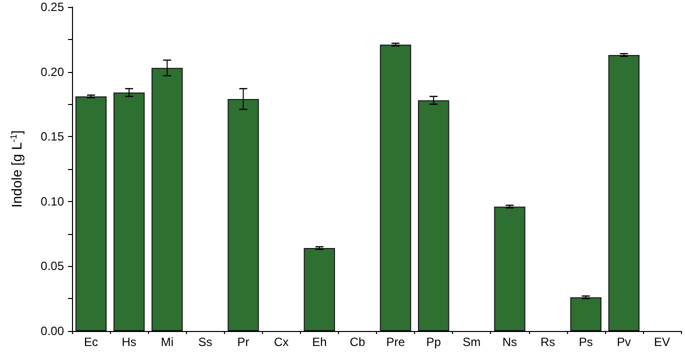  Describe the element at coordinates (548, 342) in the screenshot. I see `x-tick-label: Rs` at that location.